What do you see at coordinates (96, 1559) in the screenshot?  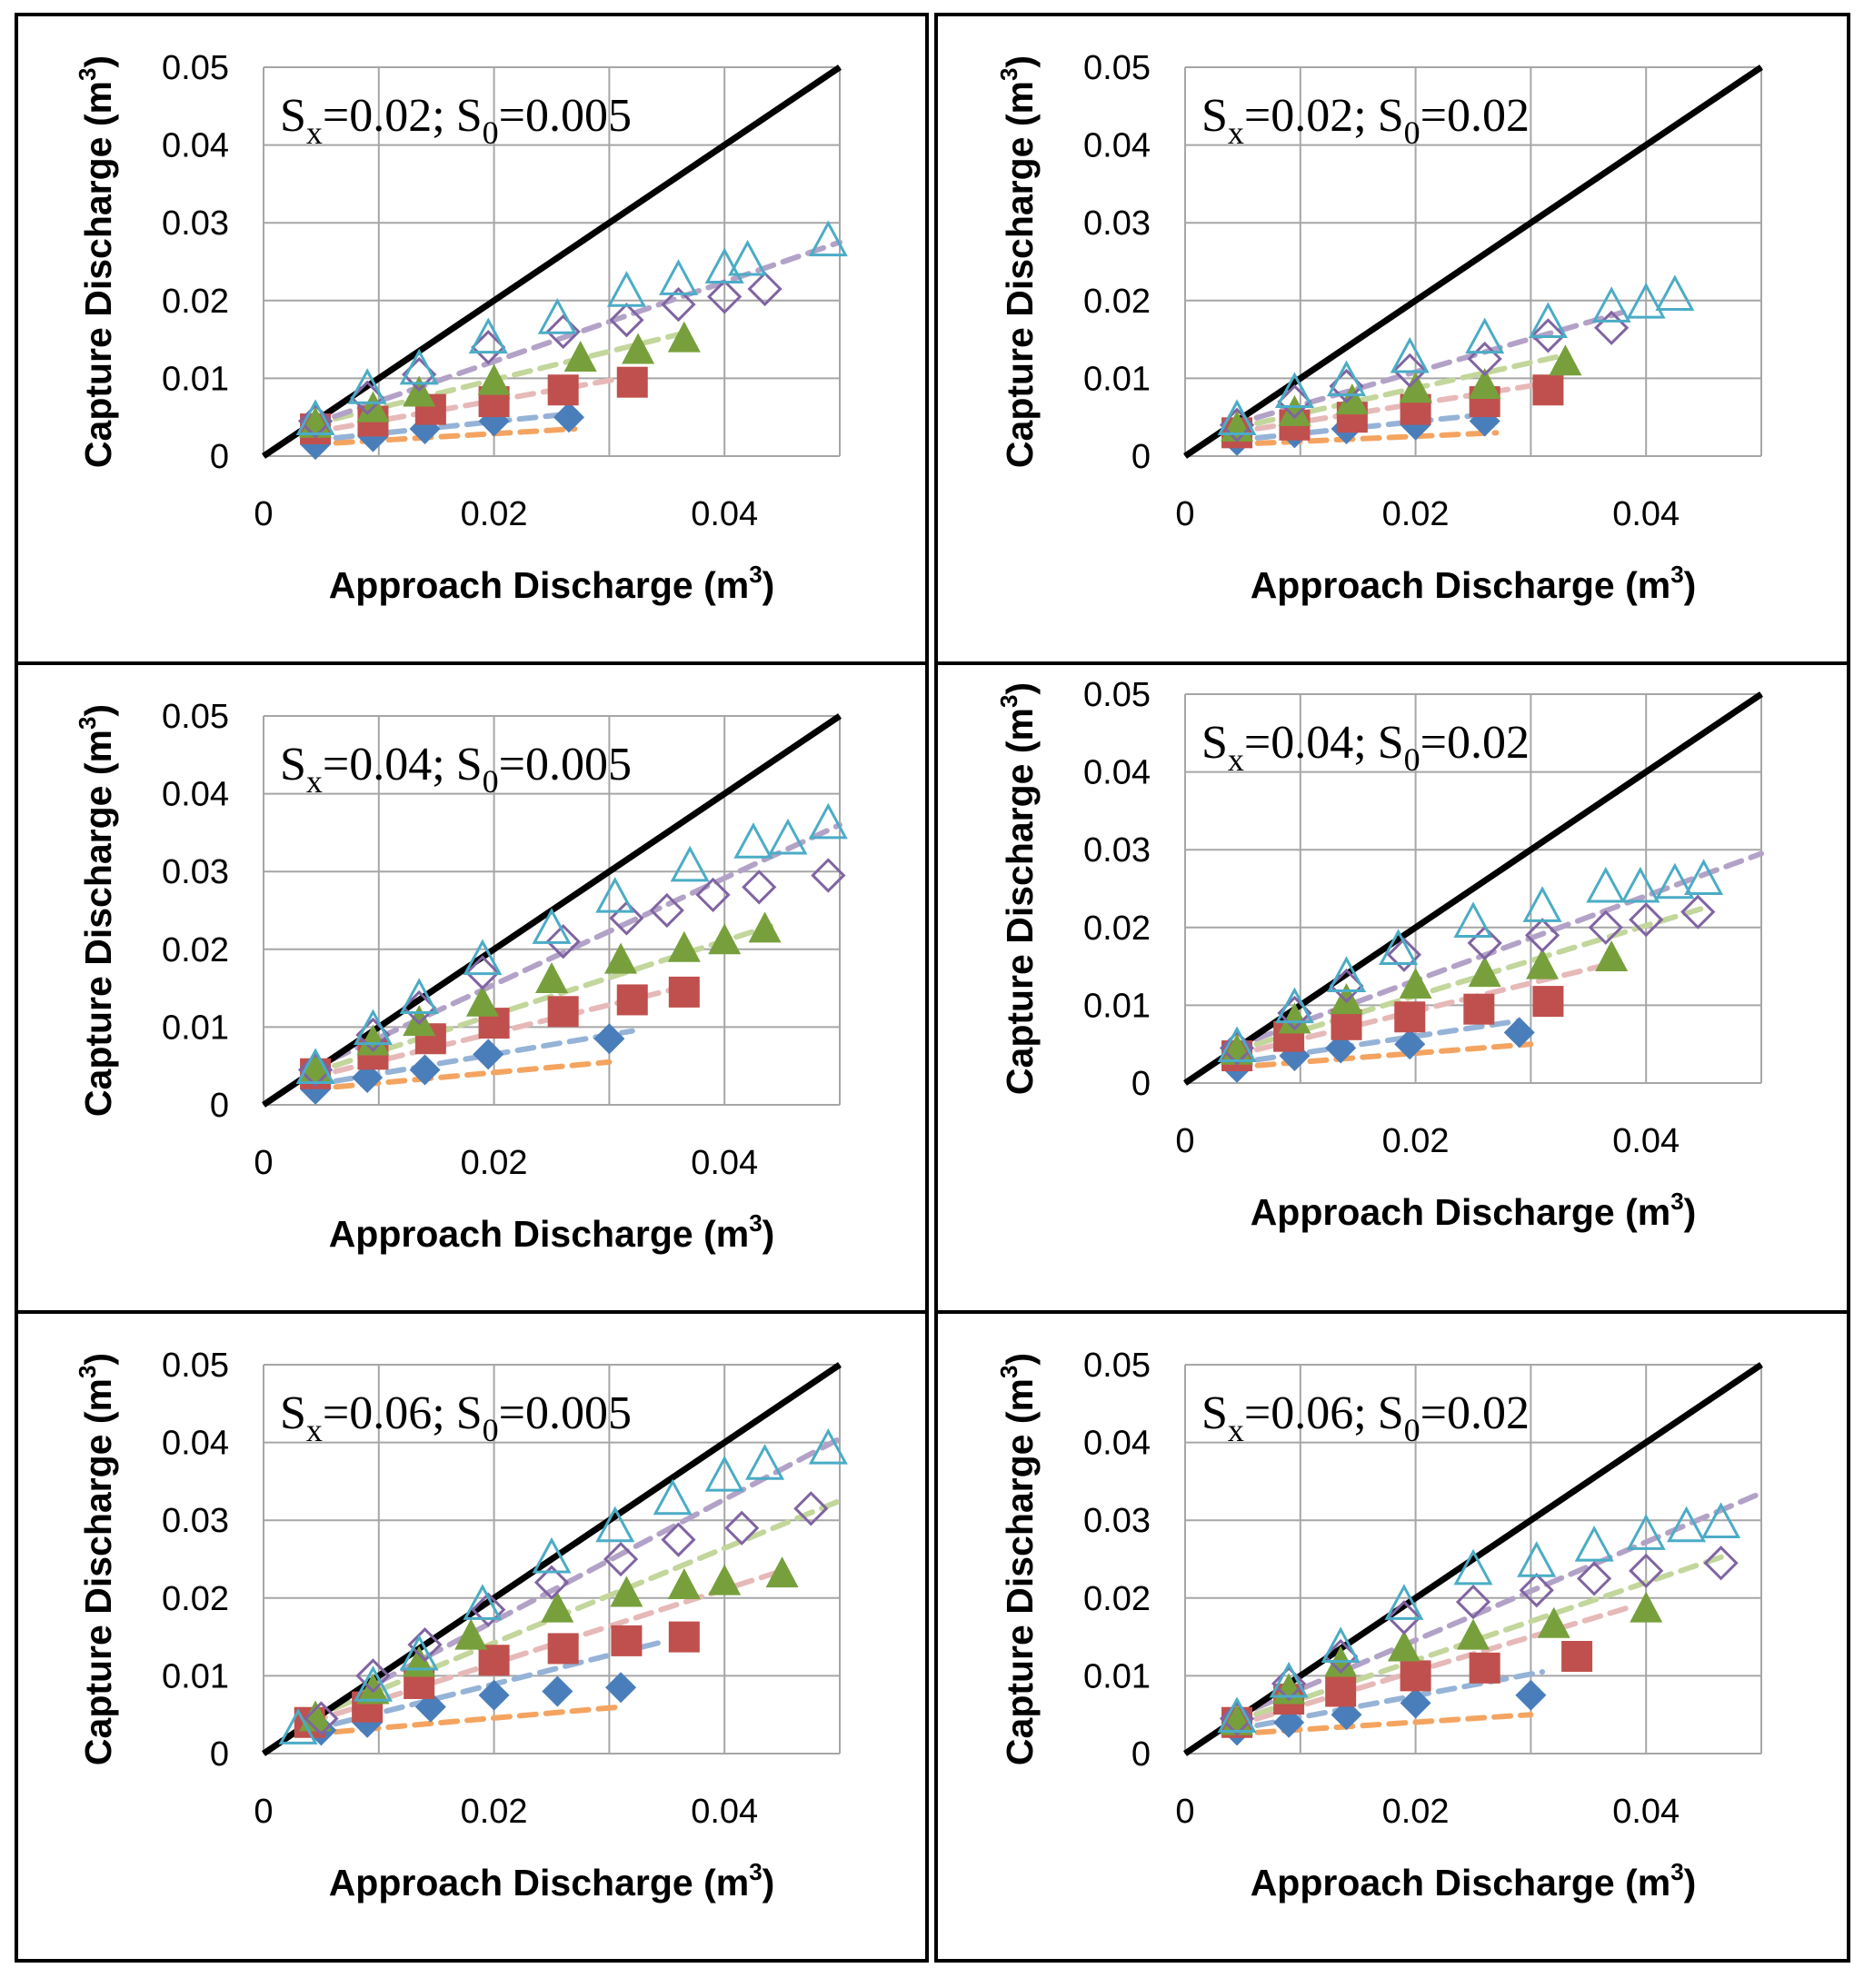 I see `y-axis-title: Capture Discharge (m3)` at bounding box center [96, 1559].